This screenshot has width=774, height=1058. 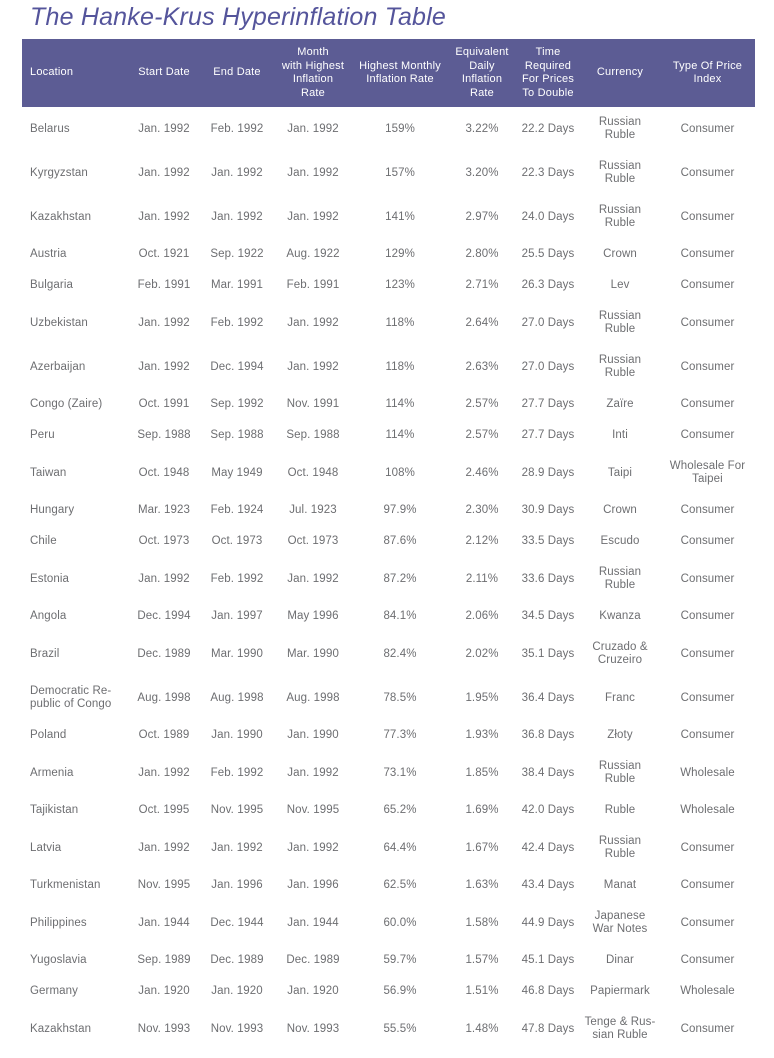 I want to click on cell-end_date: Aug. 1998, so click(x=237, y=697).